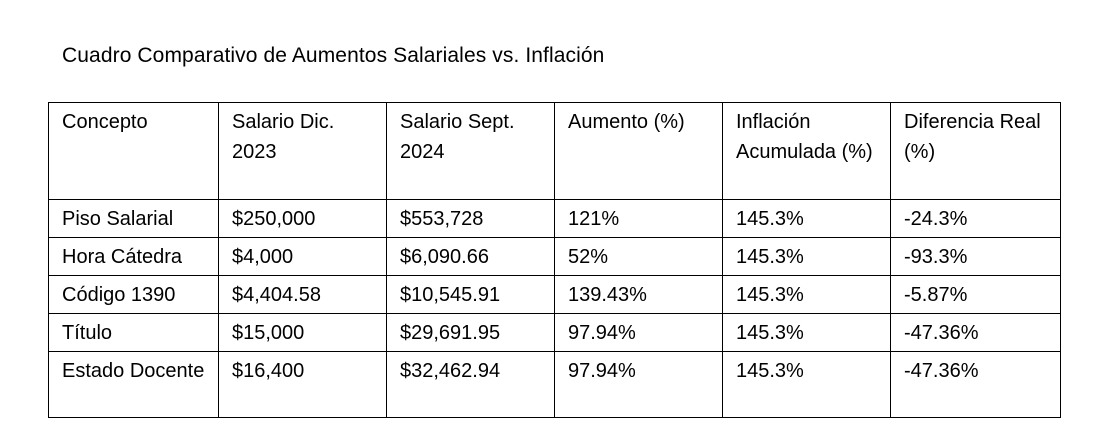 Image resolution: width=1100 pixels, height=440 pixels. What do you see at coordinates (806, 151) in the screenshot?
I see `header-inflacion-acumulada: Inflación Acumulada (%)` at bounding box center [806, 151].